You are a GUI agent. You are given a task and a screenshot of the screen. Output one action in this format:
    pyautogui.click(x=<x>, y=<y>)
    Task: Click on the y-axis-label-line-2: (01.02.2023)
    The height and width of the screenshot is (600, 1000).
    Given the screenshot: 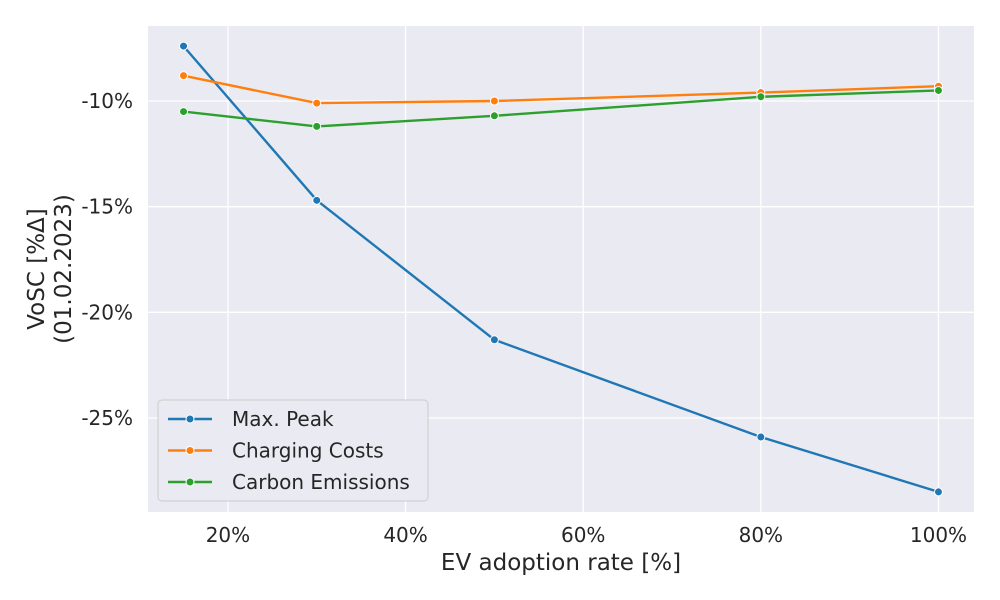 What is the action you would take?
    pyautogui.click(x=64, y=269)
    